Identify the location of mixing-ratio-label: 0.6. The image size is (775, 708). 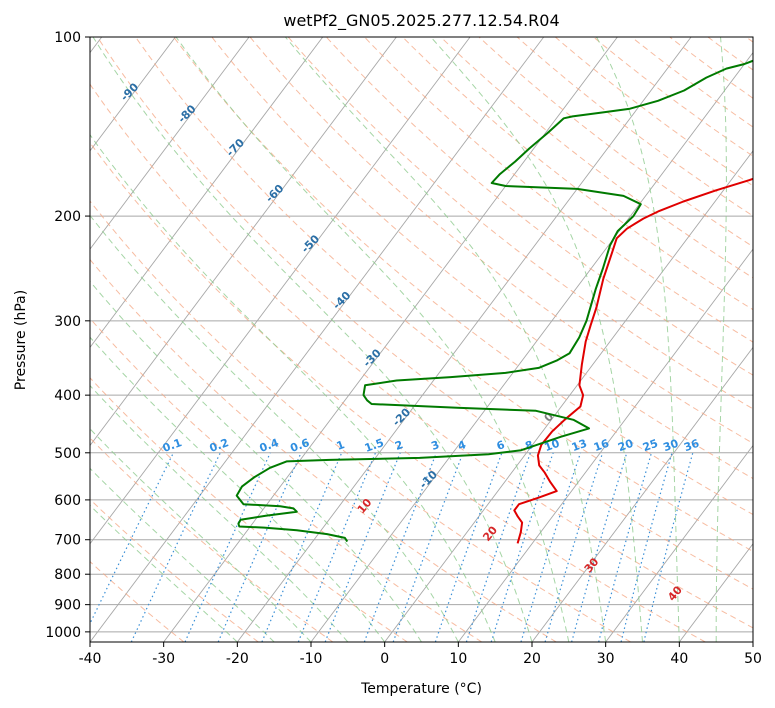
(300, 445).